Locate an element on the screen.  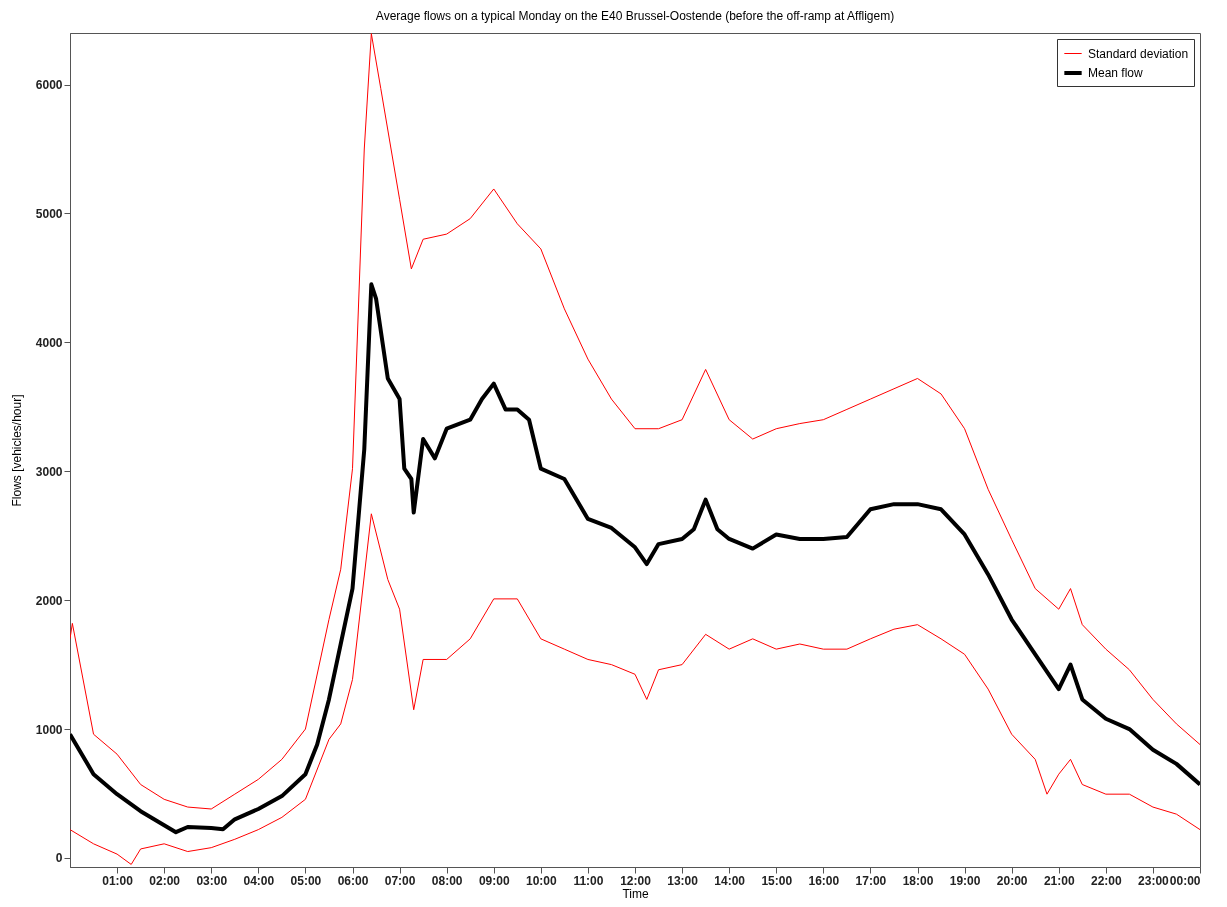
y-tick-label: 6000 is located at coordinates (49, 85).